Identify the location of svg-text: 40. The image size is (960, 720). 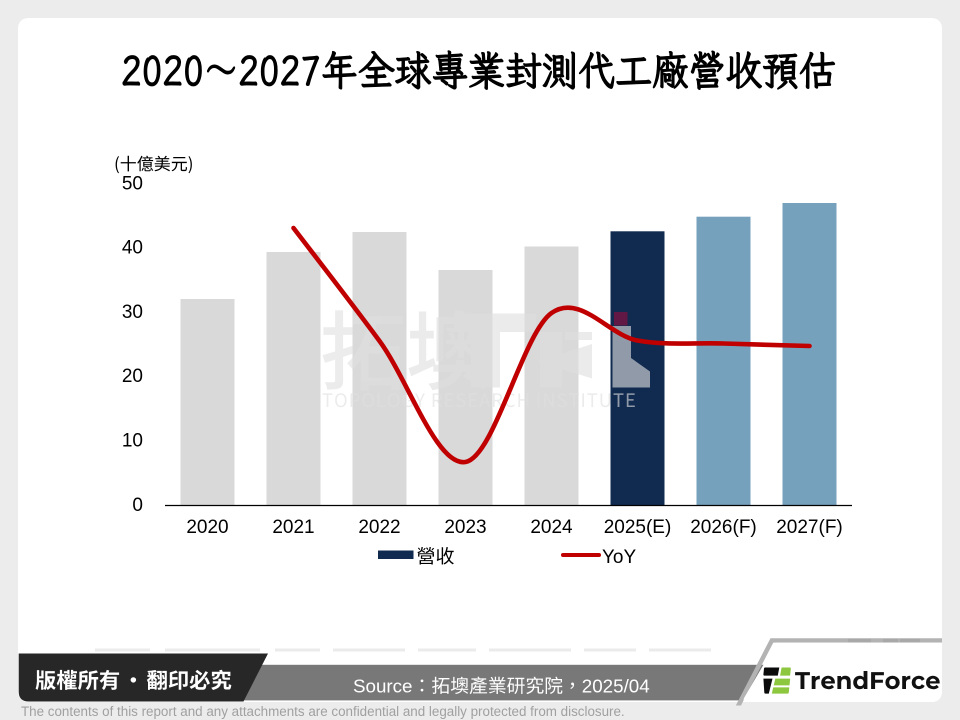
(132, 248).